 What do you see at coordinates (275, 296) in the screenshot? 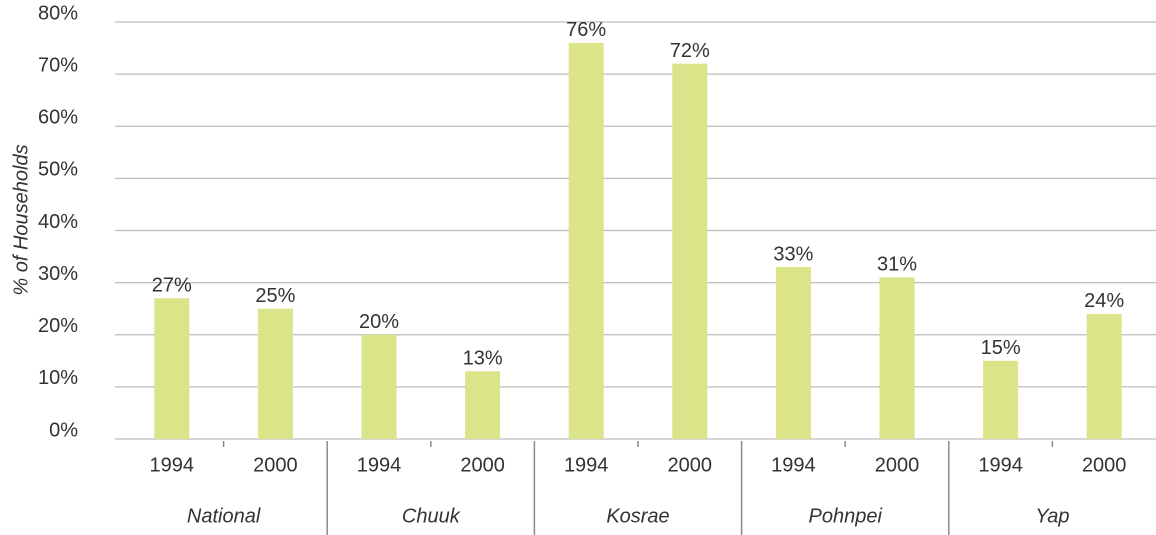
I see `data-label: 25%` at bounding box center [275, 296].